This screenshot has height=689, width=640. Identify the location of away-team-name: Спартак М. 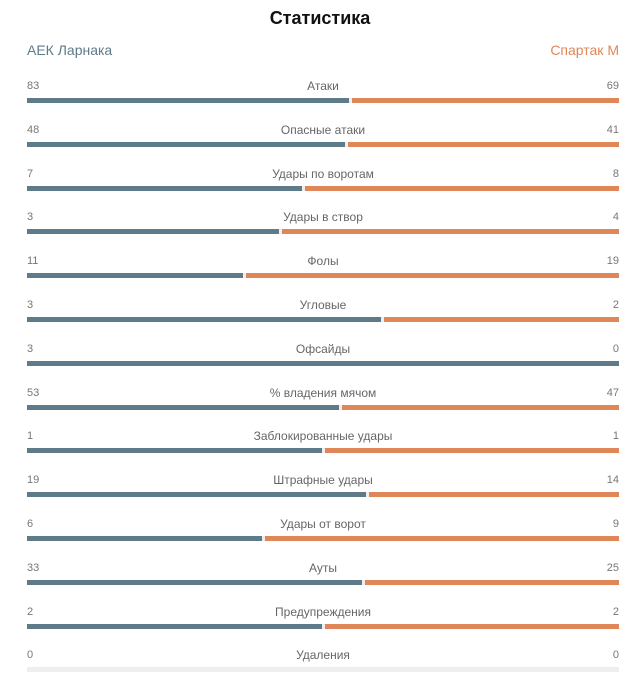
(584, 50).